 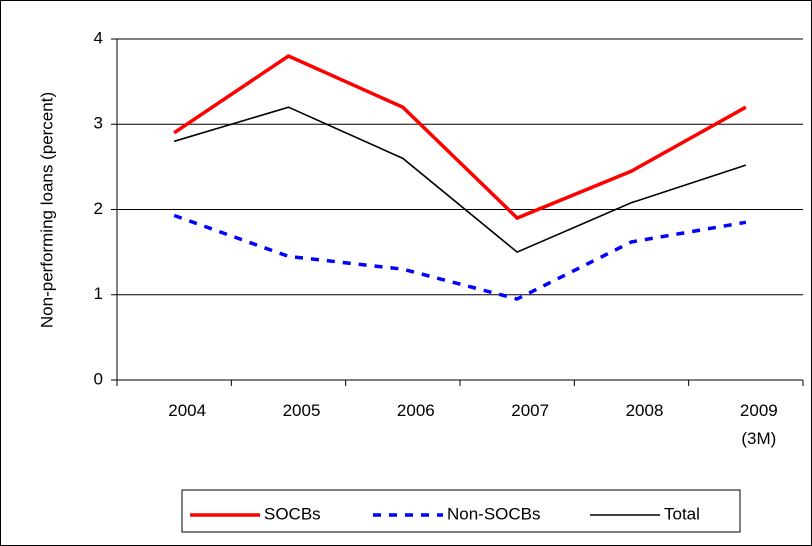 What do you see at coordinates (98, 208) in the screenshot?
I see `y-tick-label: 2` at bounding box center [98, 208].